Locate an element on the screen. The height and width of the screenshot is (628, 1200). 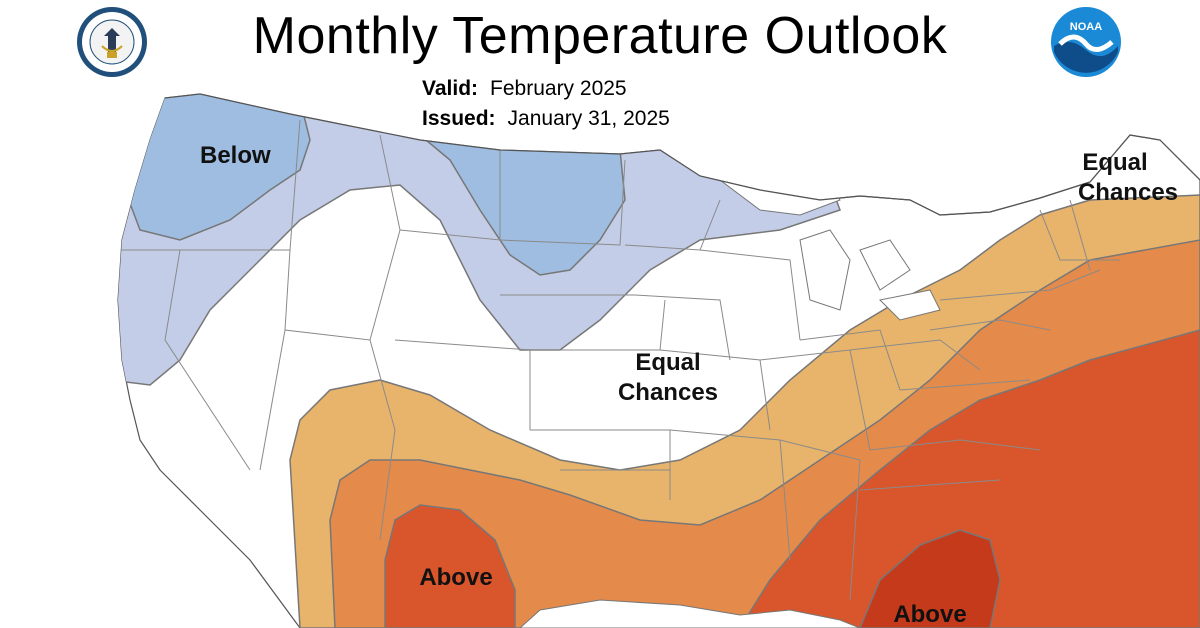
gulf-water is located at coordinates (689, 613).